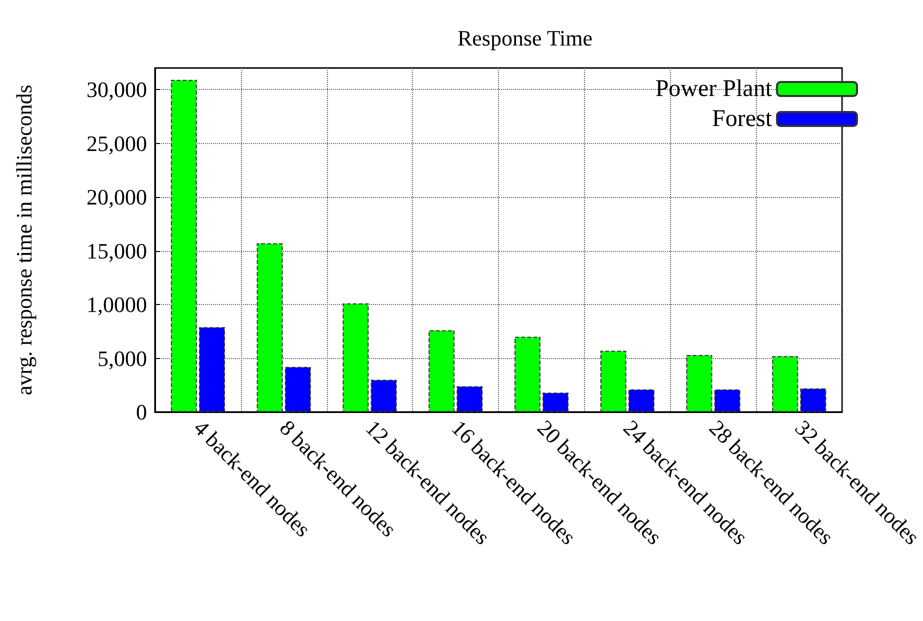  Describe the element at coordinates (116, 304) in the screenshot. I see `y-tick-label: 1,0000` at that location.